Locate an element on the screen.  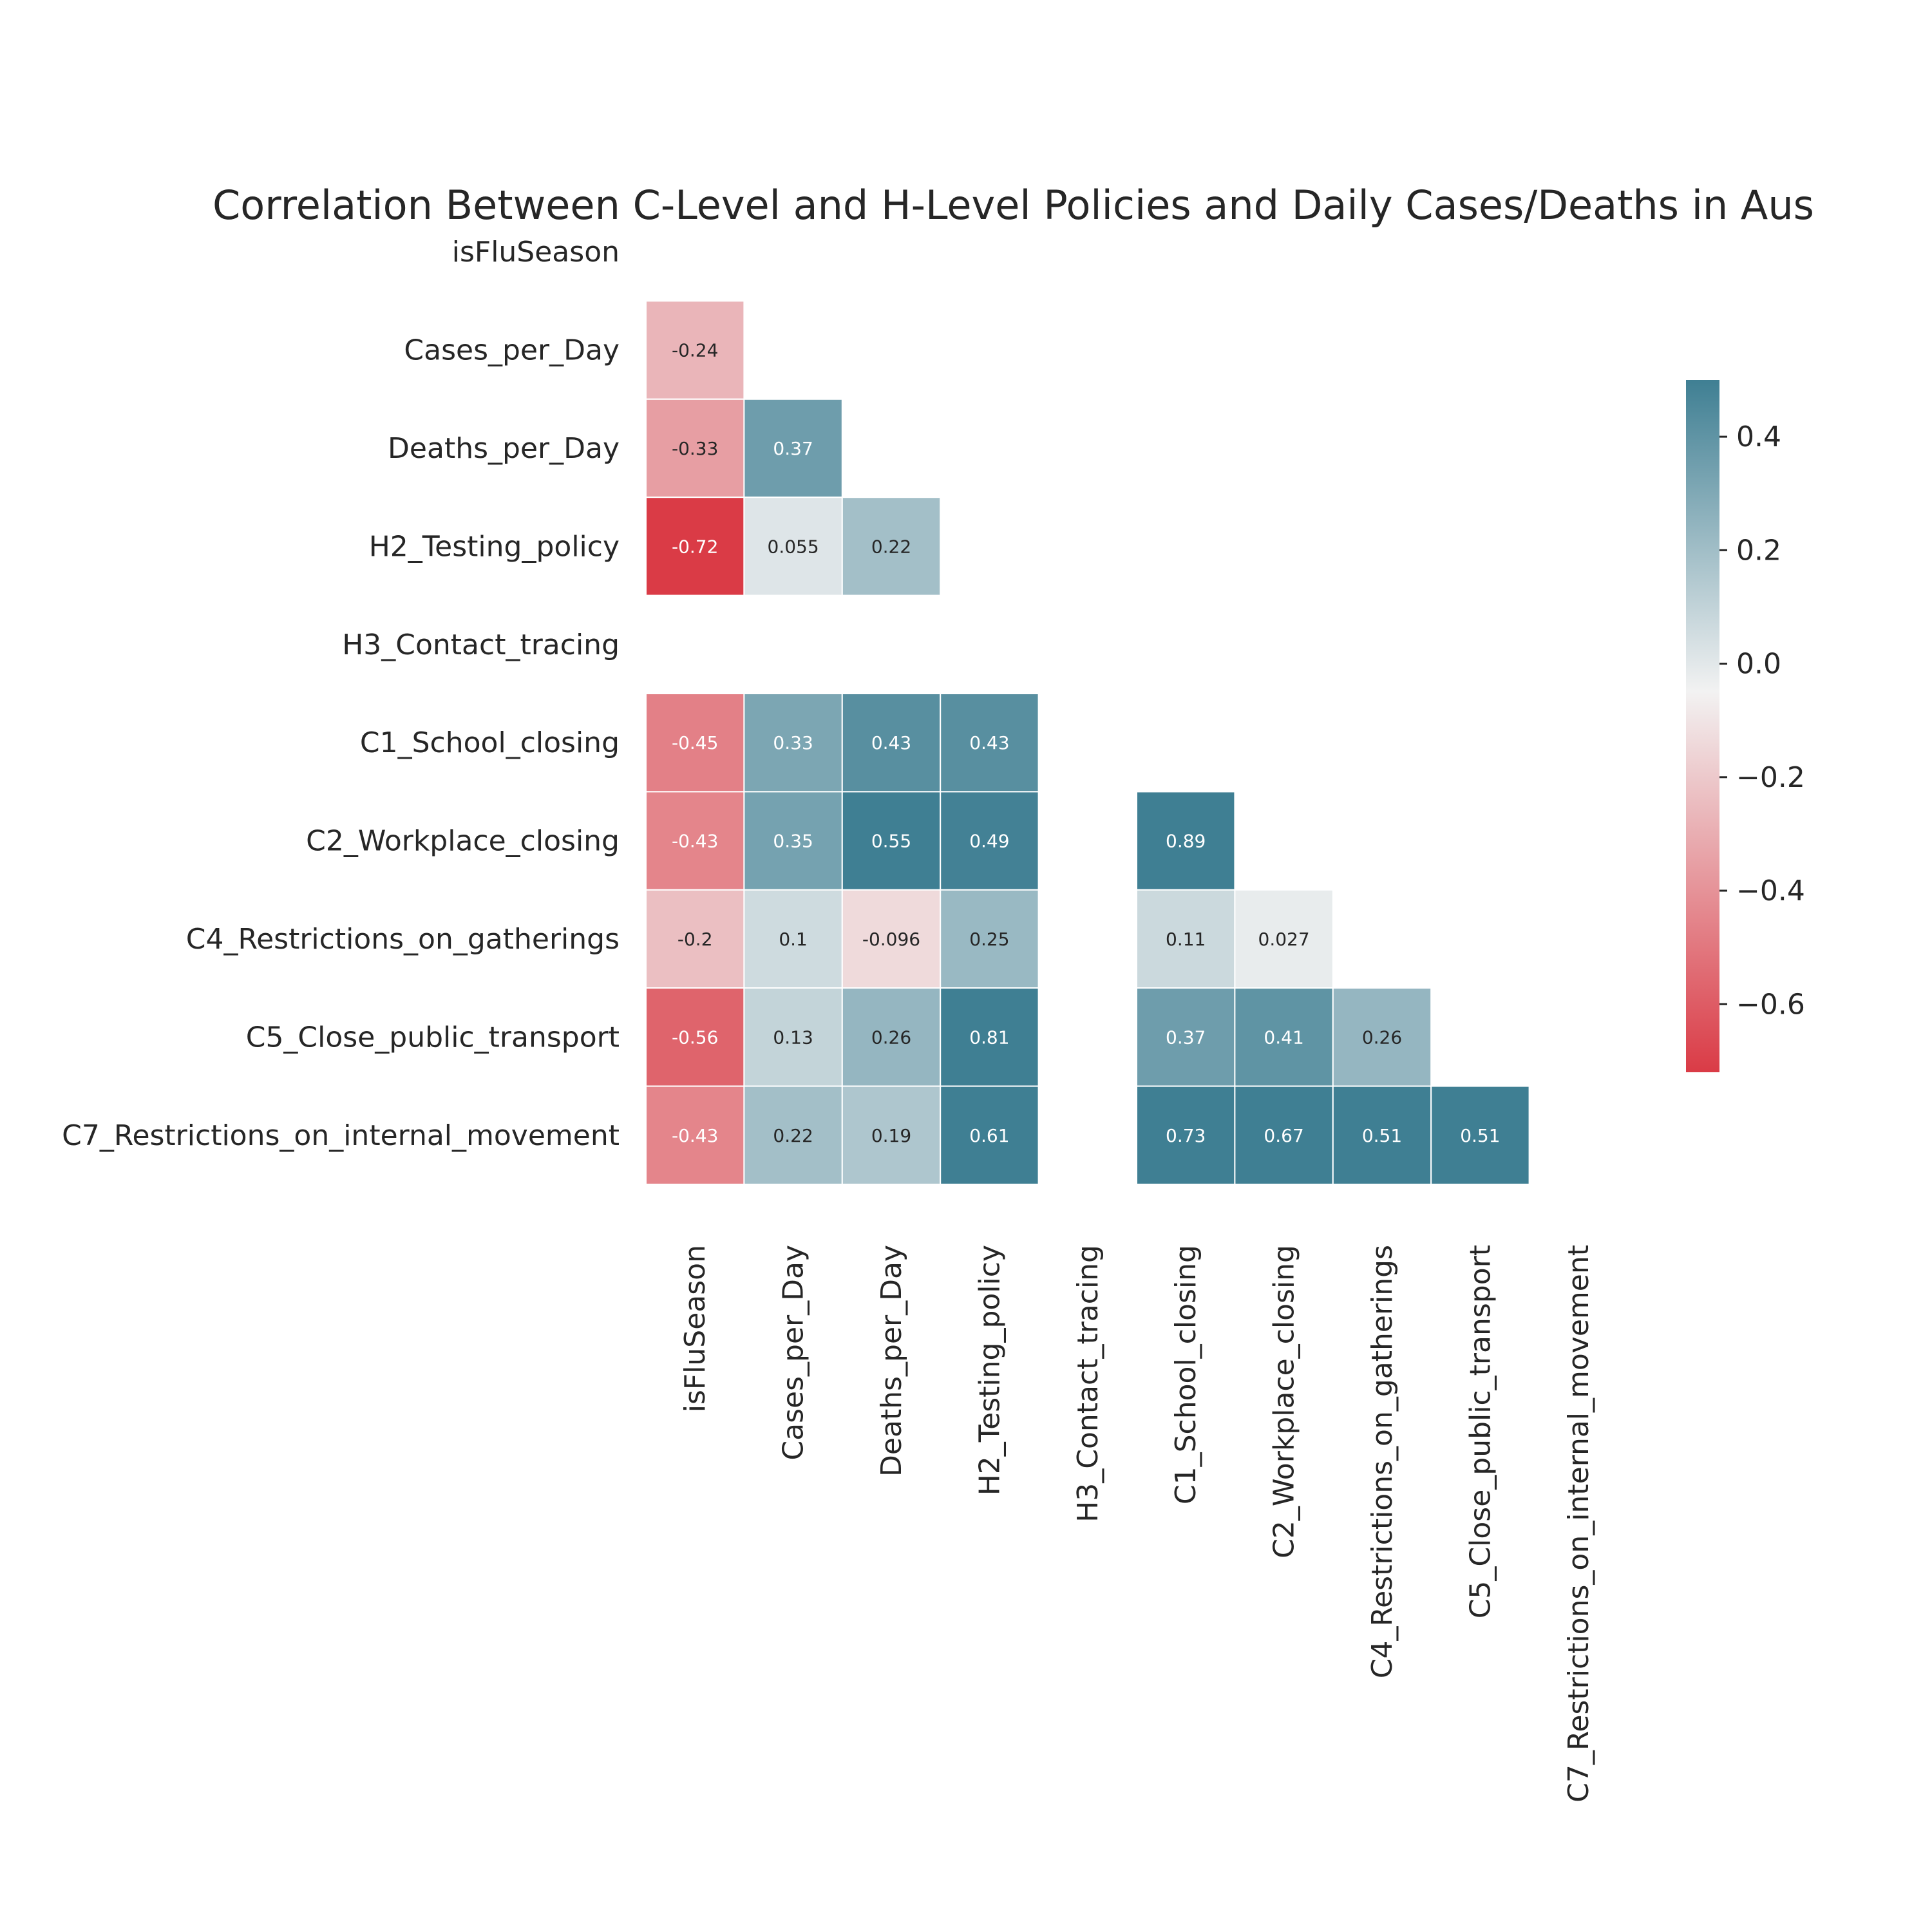
y-tick-label: C4_Restrictions_on_gatherings is located at coordinates (403, 940).